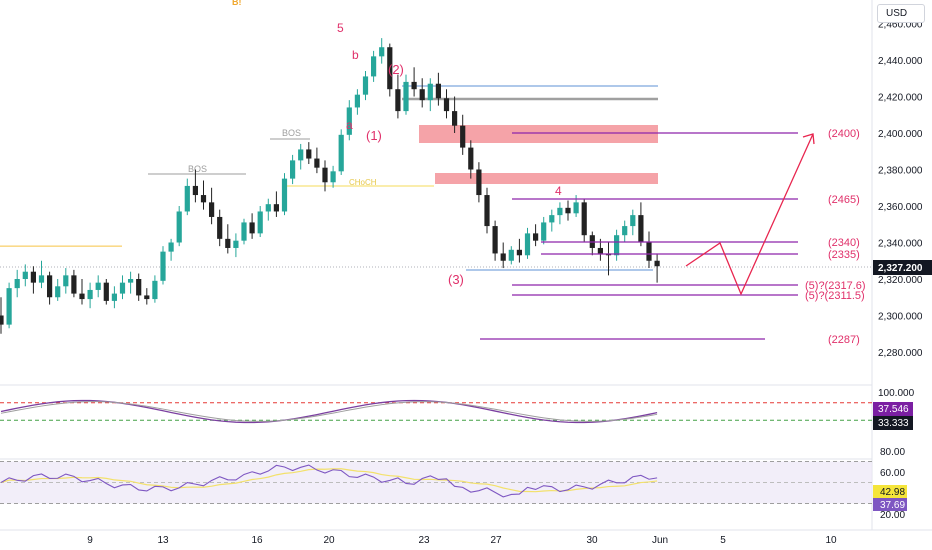 This screenshot has width=932, height=550. I want to click on time-tick: 23, so click(424, 540).